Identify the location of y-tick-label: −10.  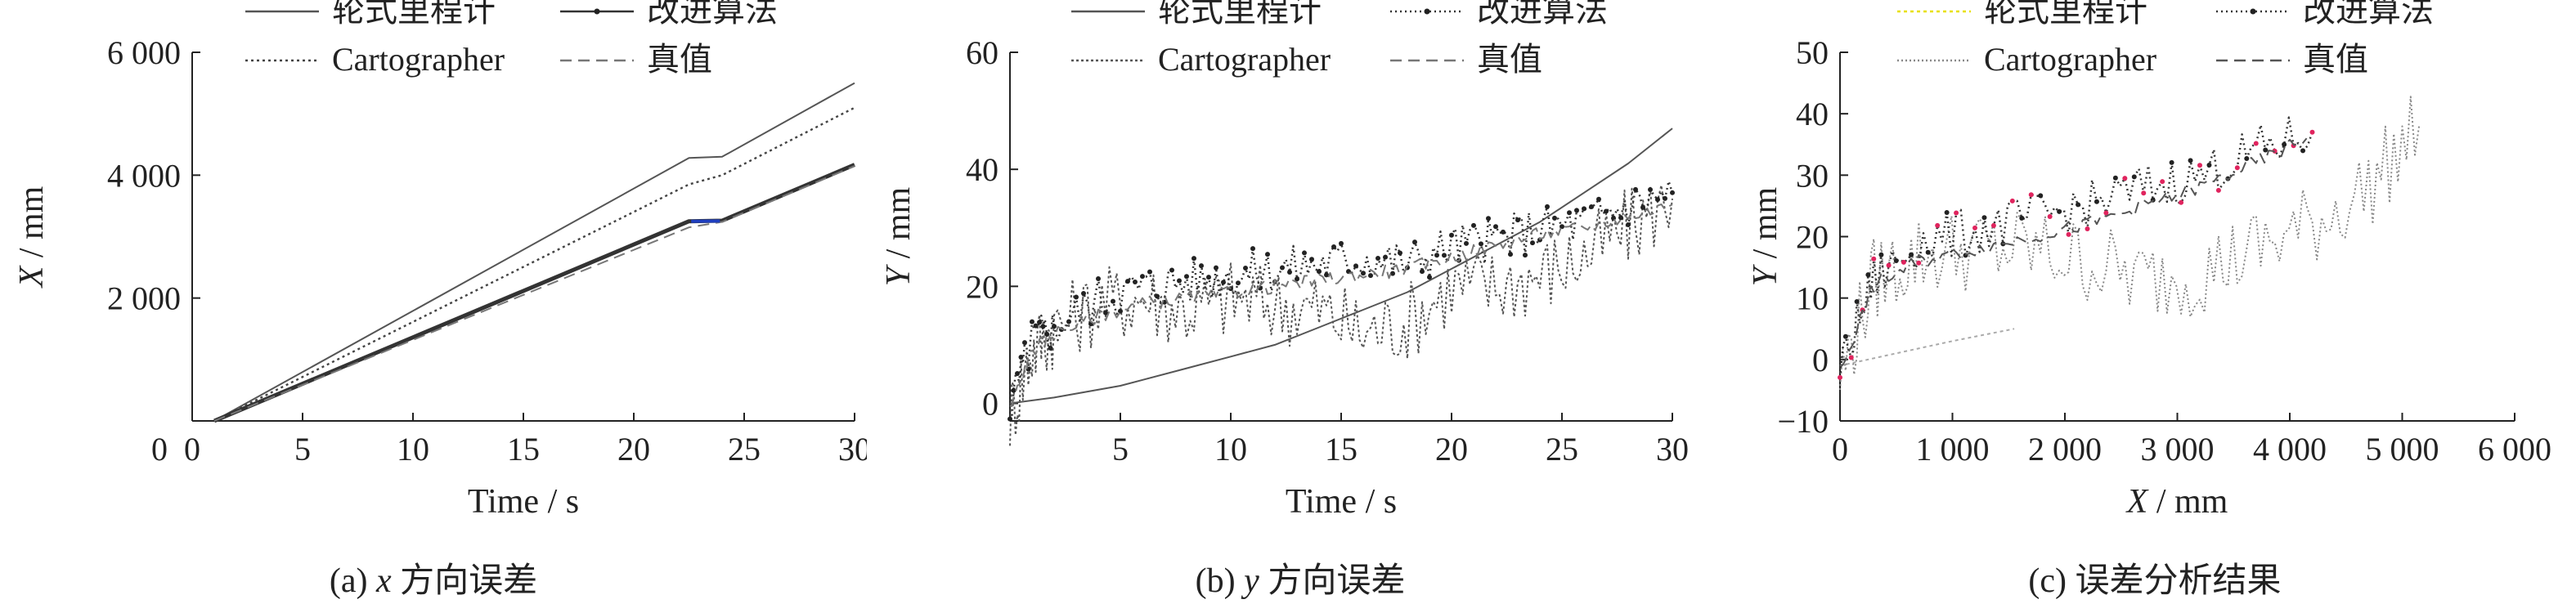
(1803, 421).